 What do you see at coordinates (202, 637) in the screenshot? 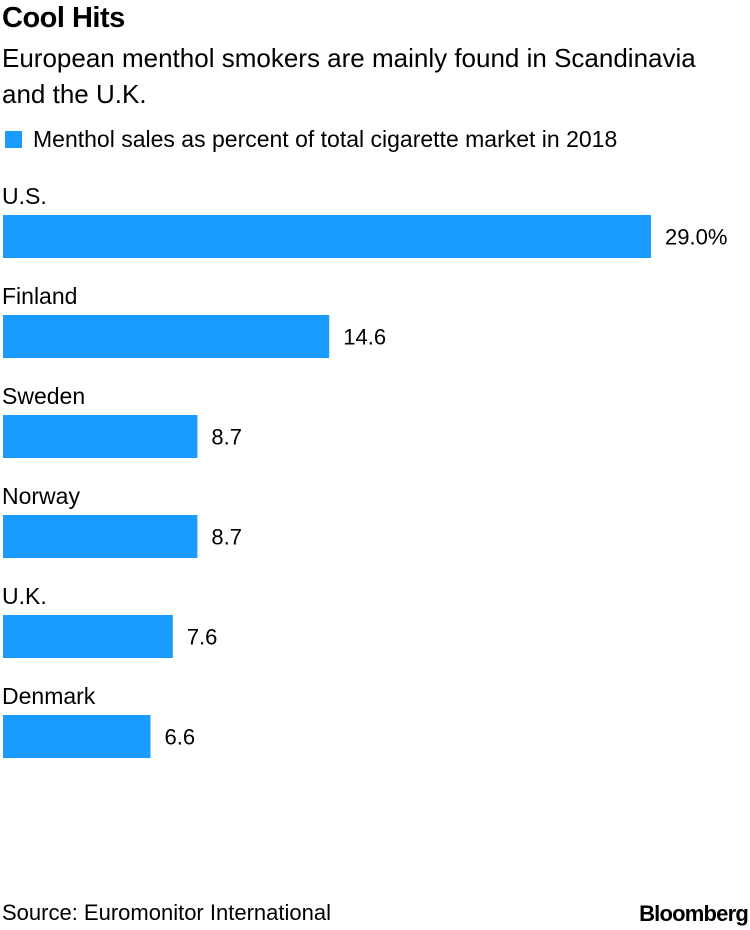
I see `value-label: 7.6` at bounding box center [202, 637].